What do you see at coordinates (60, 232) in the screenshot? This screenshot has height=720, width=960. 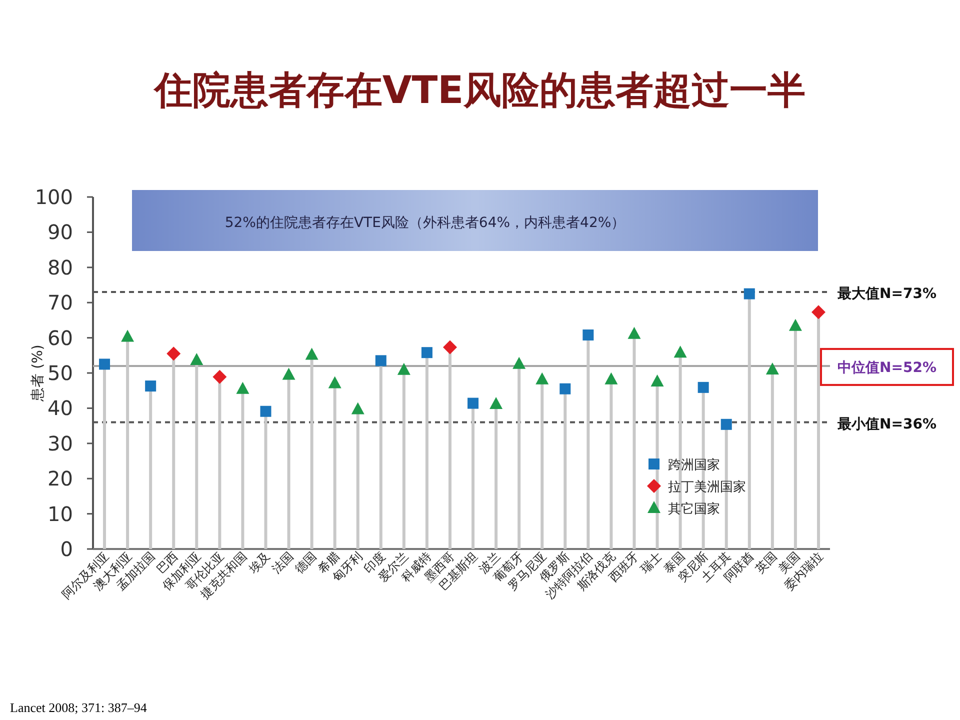 I see `y-tick-label: 90` at bounding box center [60, 232].